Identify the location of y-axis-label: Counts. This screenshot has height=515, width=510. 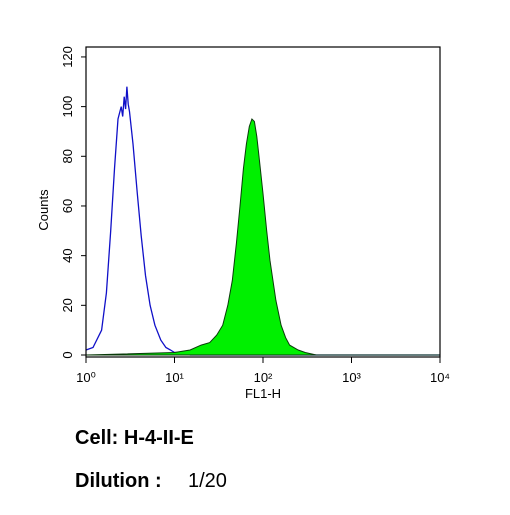
(43, 210).